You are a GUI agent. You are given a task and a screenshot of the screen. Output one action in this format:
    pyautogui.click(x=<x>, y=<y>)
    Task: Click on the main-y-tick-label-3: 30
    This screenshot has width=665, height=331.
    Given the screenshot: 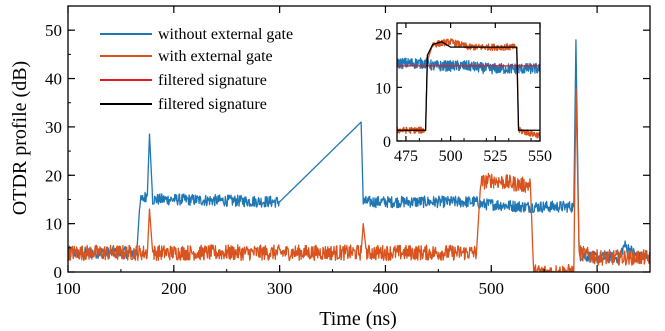 What is the action you would take?
    pyautogui.click(x=53, y=127)
    